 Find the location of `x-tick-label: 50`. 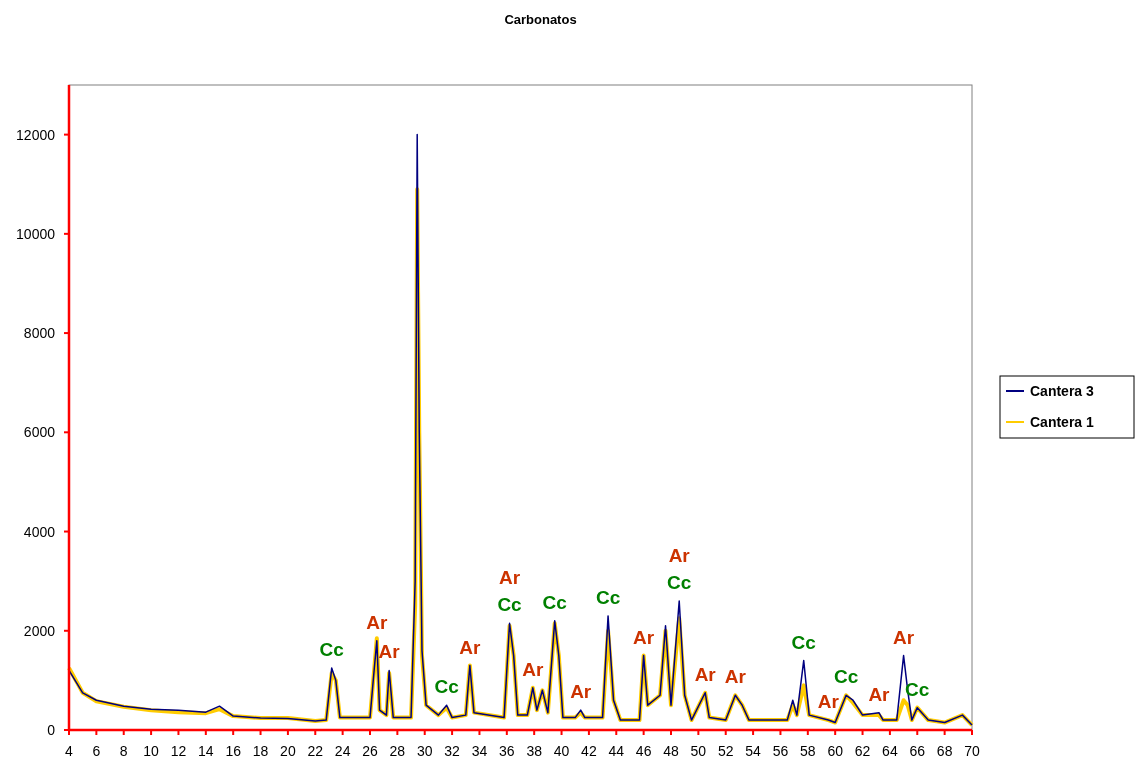

x-tick-label: 50 is located at coordinates (698, 751).